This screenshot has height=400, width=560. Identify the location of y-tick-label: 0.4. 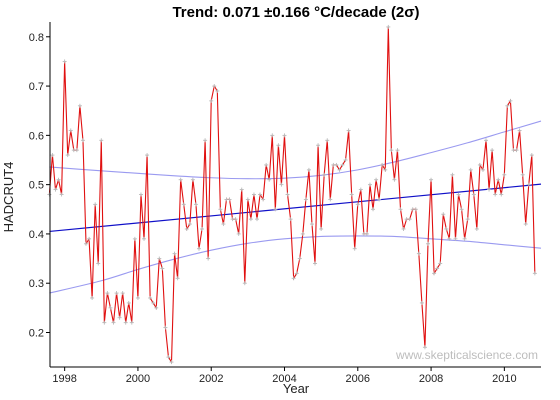
(36, 235).